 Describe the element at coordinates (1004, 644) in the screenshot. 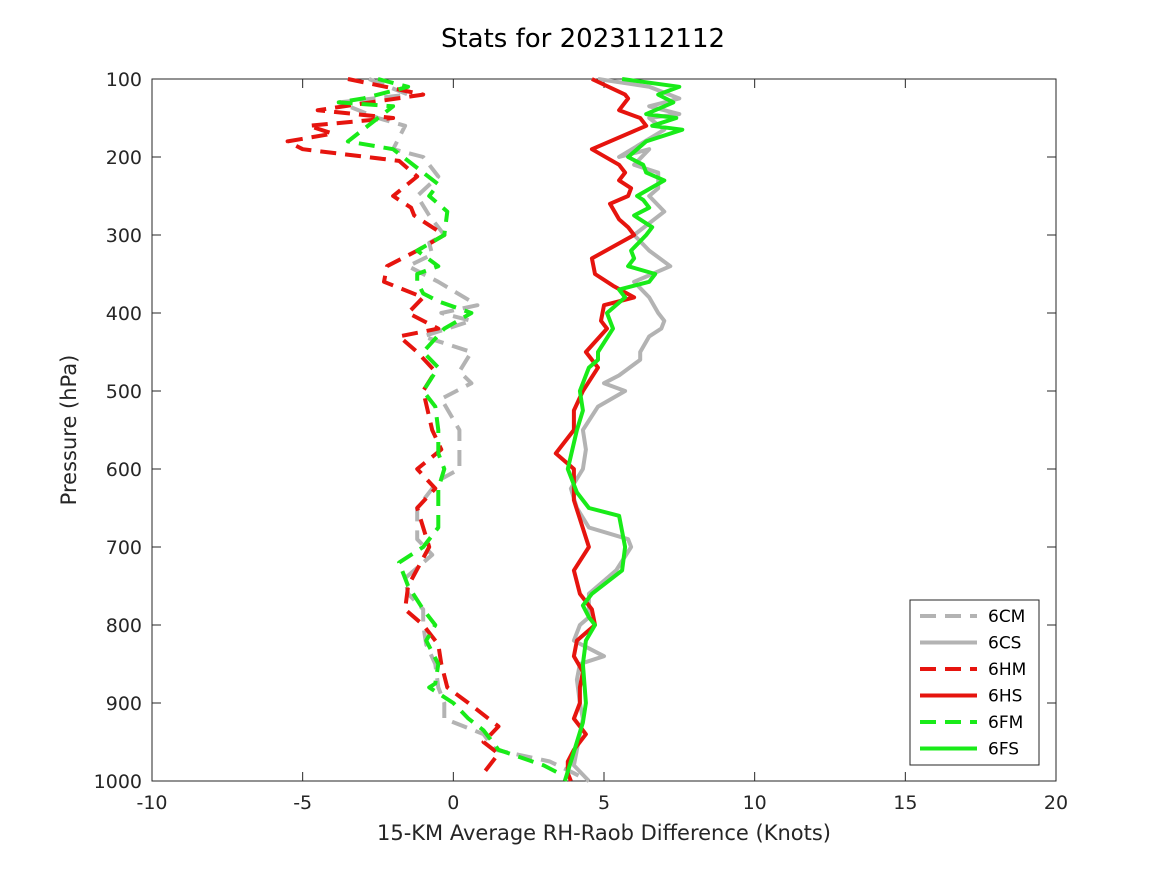

I see `legend-label-6cs: 6CS` at that location.